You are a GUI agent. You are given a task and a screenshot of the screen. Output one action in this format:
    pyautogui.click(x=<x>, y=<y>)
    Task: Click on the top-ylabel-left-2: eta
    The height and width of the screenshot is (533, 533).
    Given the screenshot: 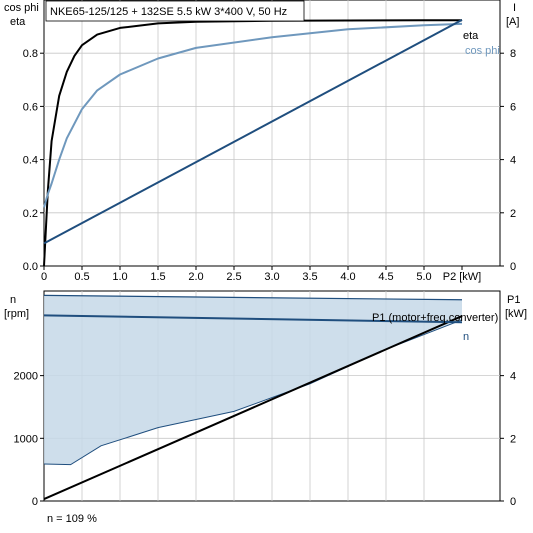 What is the action you would take?
    pyautogui.click(x=18, y=22)
    